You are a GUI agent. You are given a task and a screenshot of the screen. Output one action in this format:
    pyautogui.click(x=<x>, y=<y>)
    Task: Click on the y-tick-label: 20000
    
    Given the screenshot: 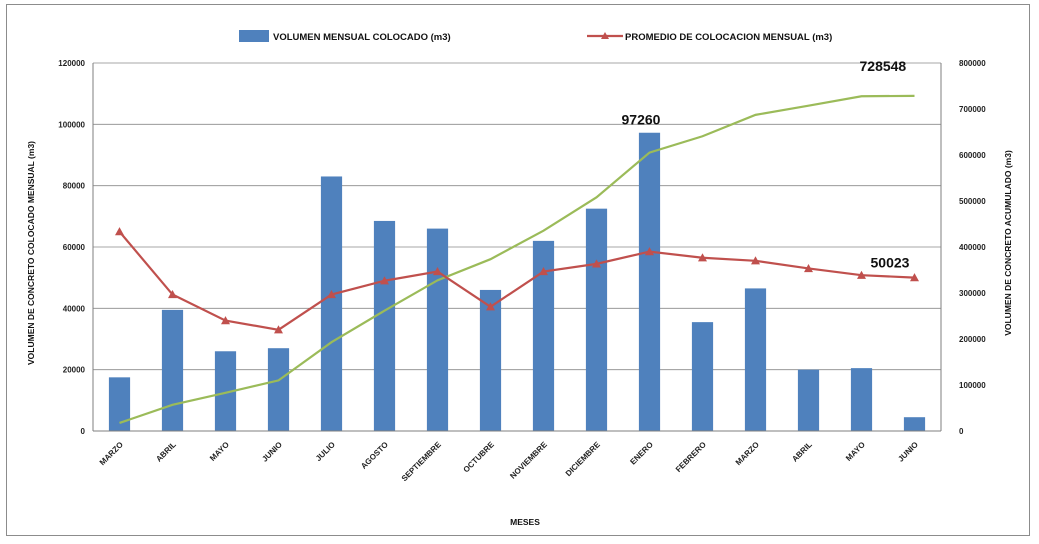 What is the action you would take?
    pyautogui.click(x=74, y=370)
    